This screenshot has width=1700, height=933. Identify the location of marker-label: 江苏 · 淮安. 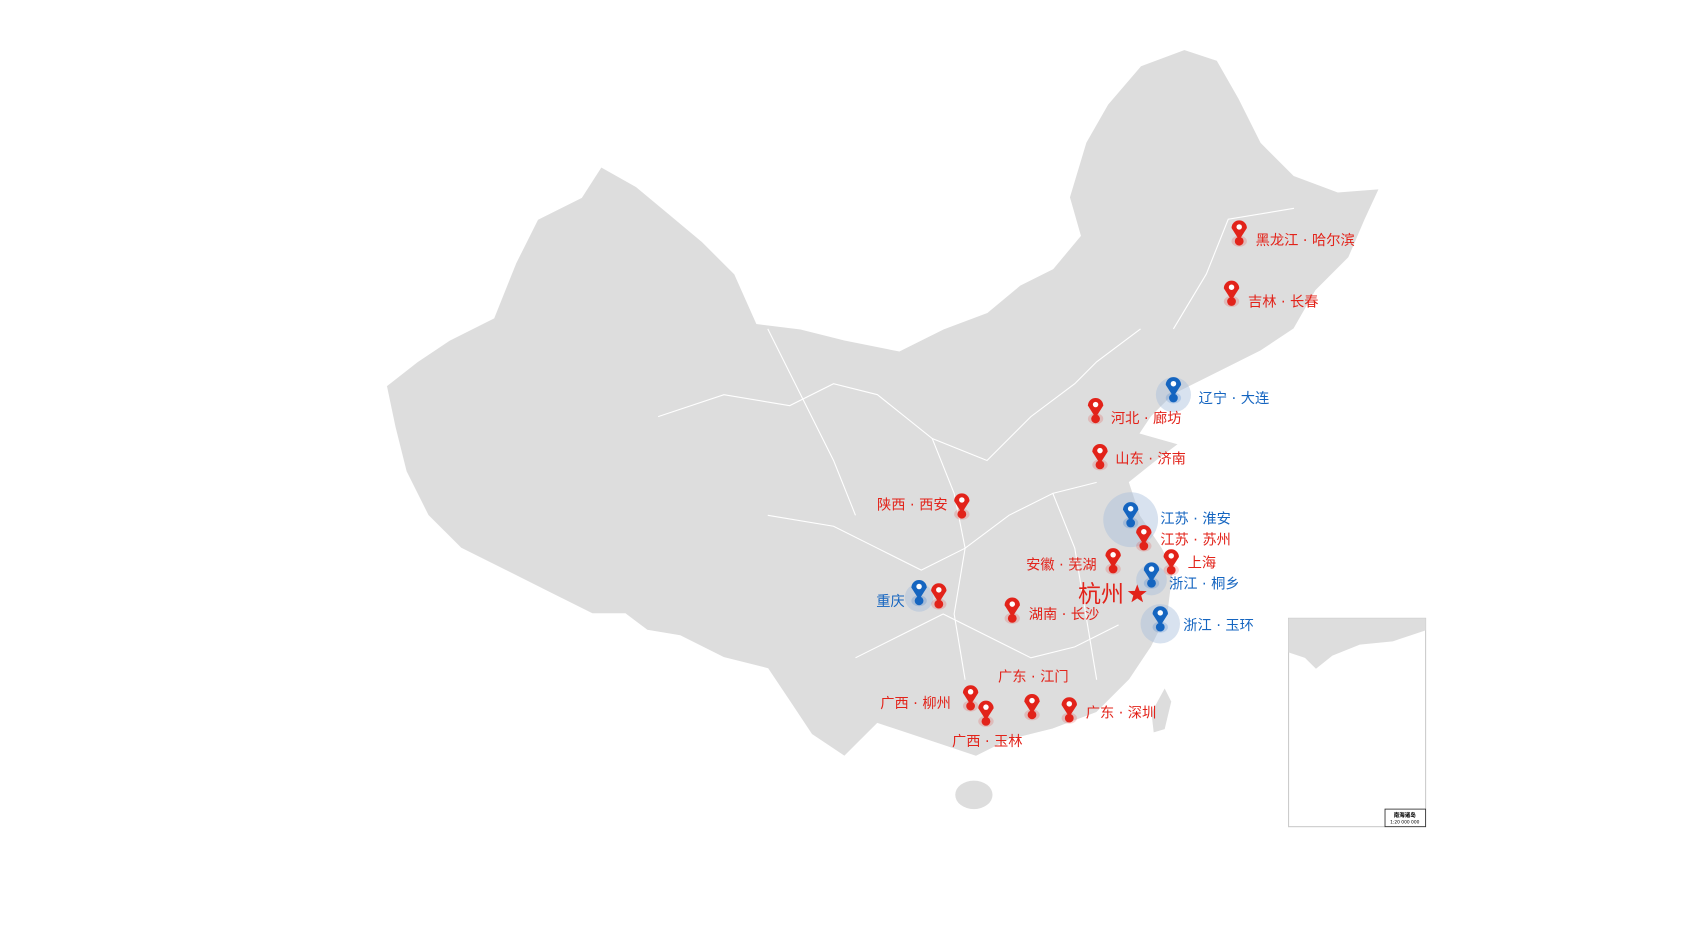
(1195, 519).